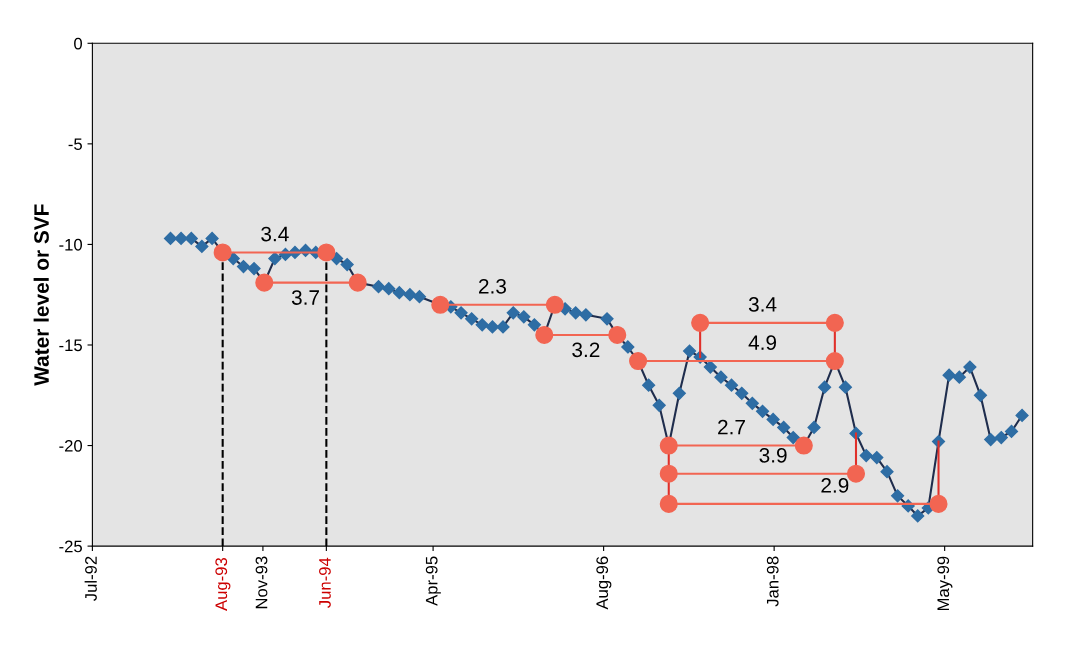  I want to click on x-tick-label: Apr-95, so click(433, 581).